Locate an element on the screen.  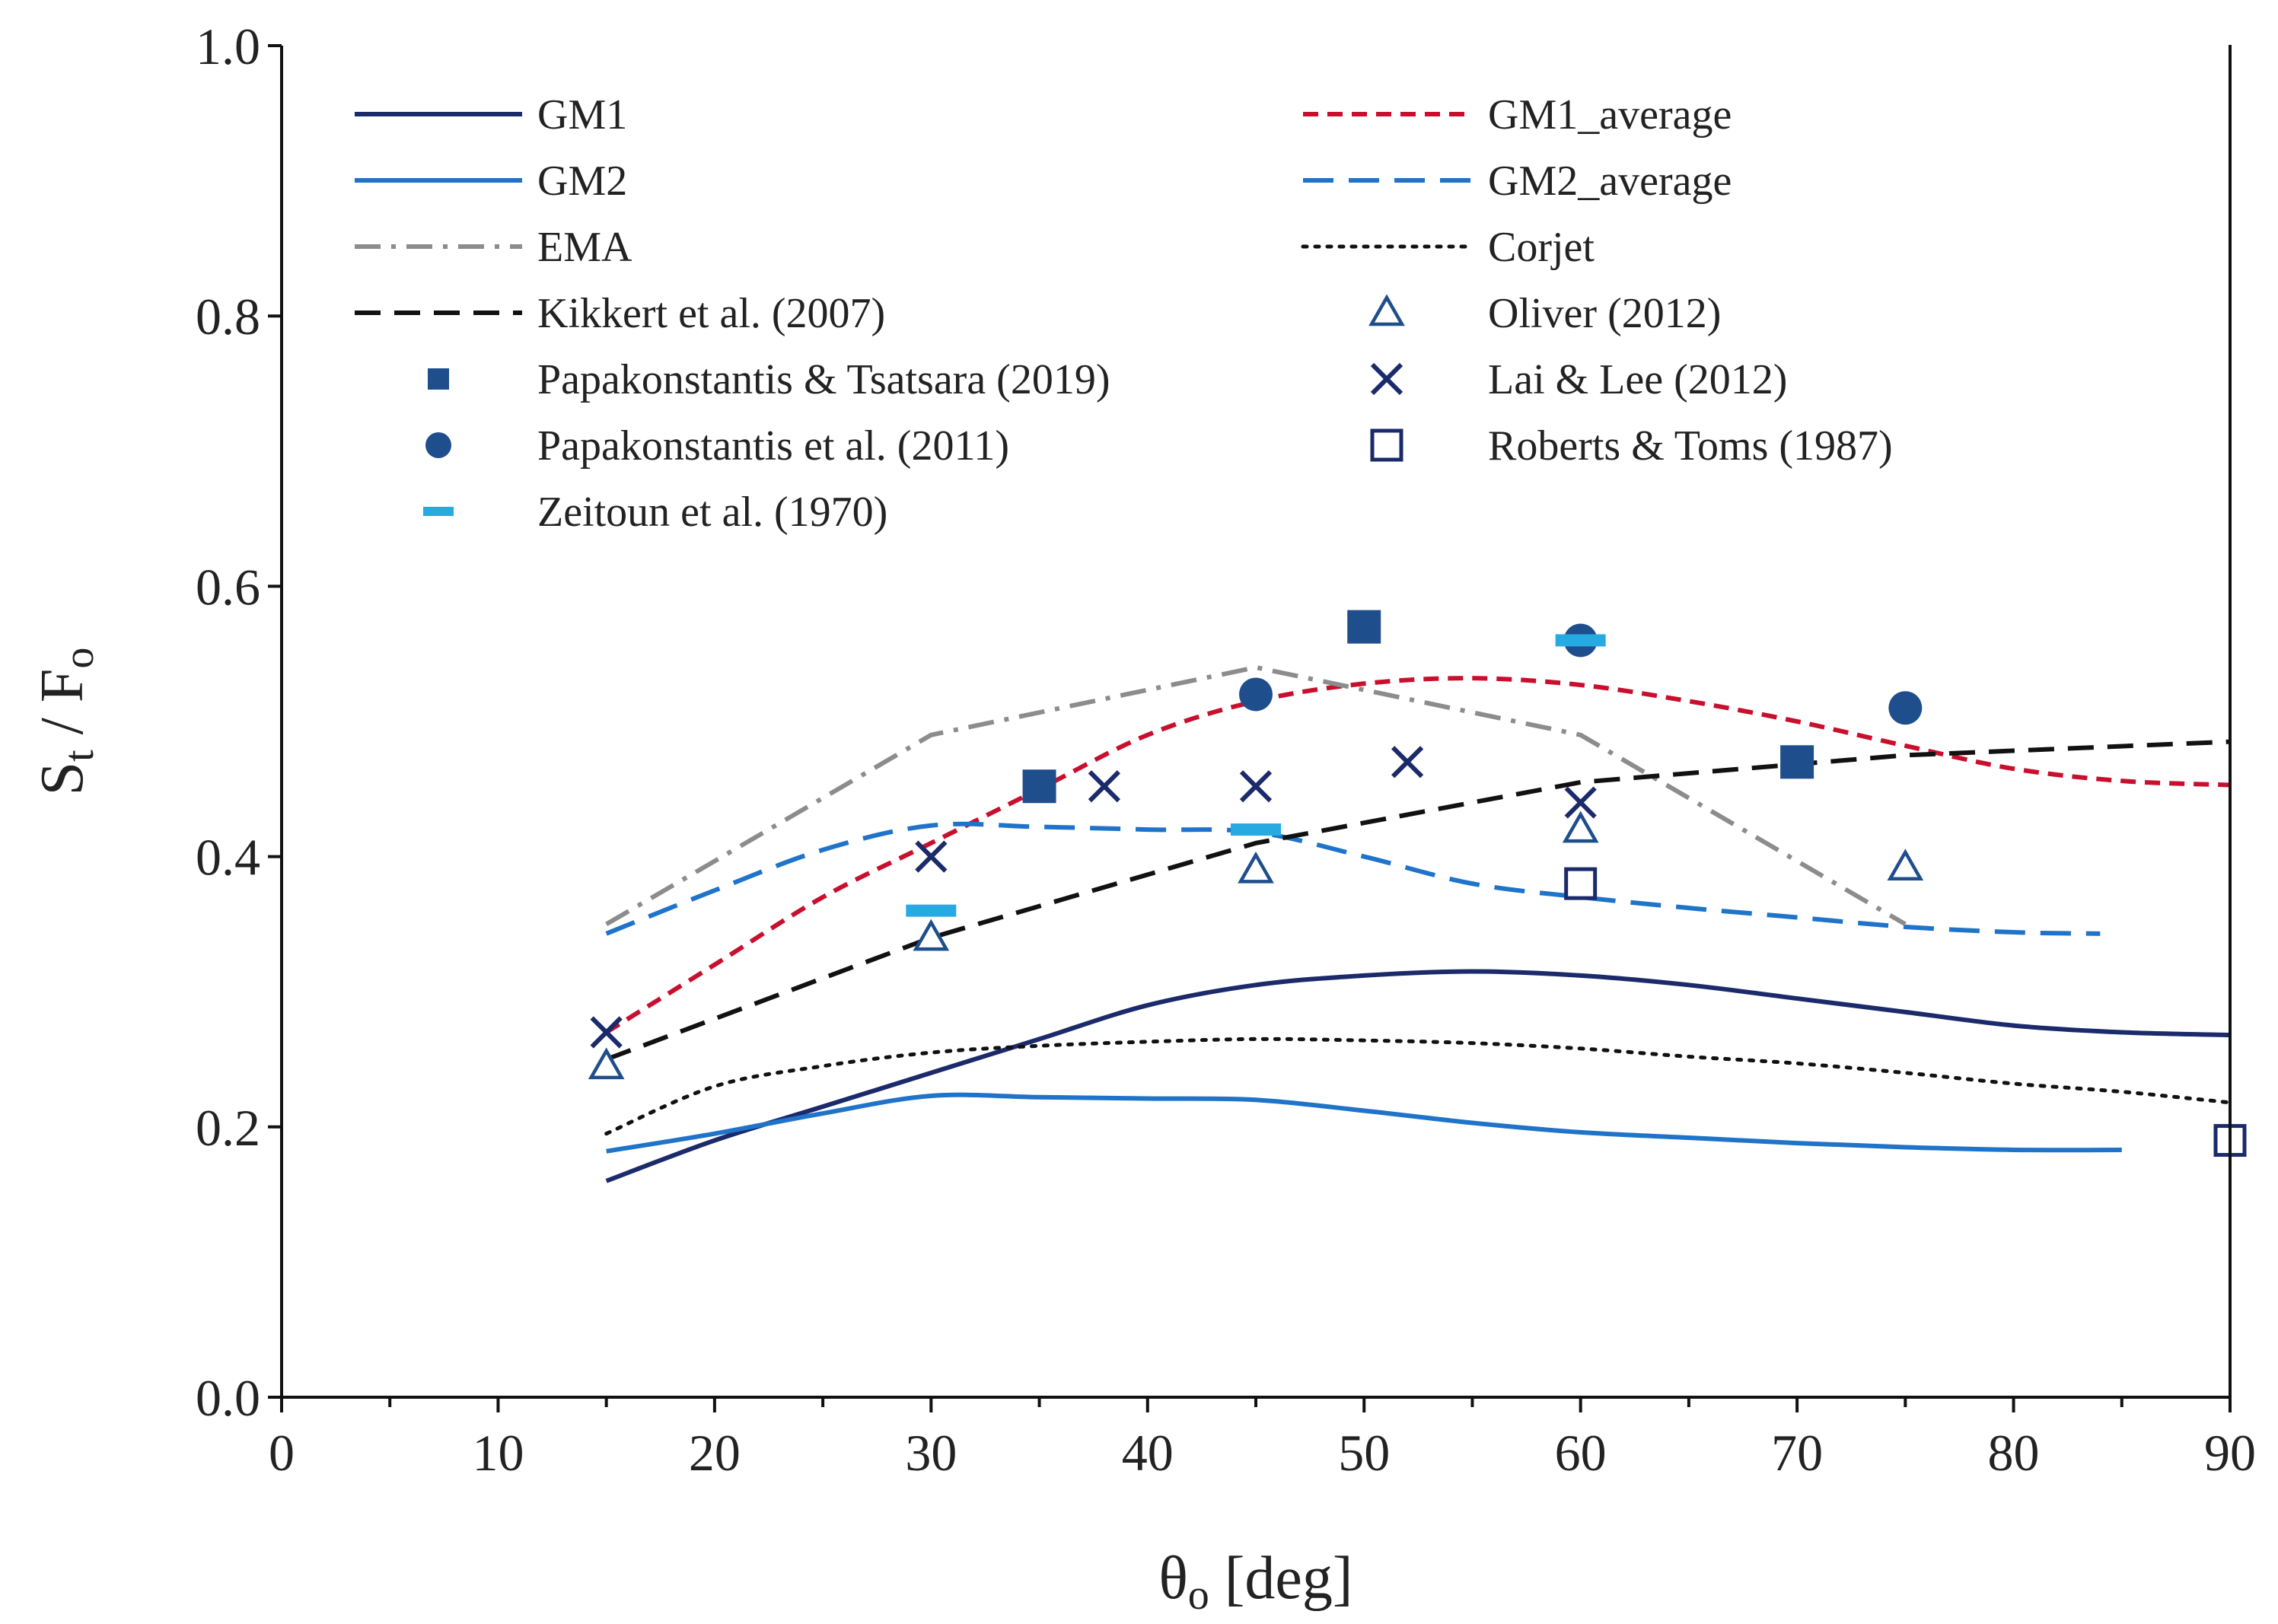
legend-label-zeitoun-et-al-1970: Zeitoun et al. (1970) is located at coordinates (712, 512).